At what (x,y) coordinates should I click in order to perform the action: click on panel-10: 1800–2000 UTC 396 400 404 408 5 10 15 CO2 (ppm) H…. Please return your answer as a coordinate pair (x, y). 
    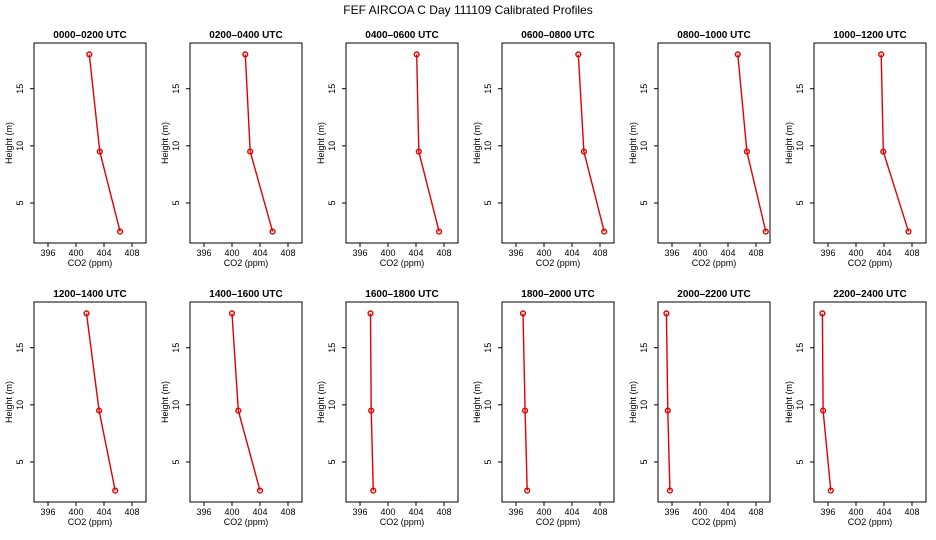
    Looking at the image, I should click on (543, 408).